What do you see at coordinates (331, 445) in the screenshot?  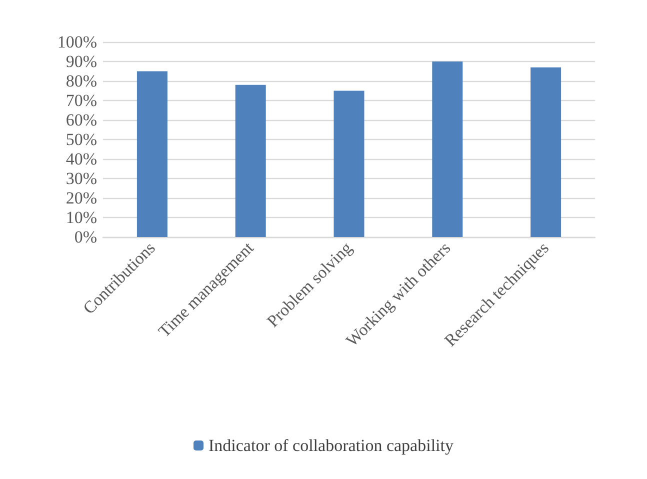 I see `legend-label: Indicator of collaboration capability` at bounding box center [331, 445].